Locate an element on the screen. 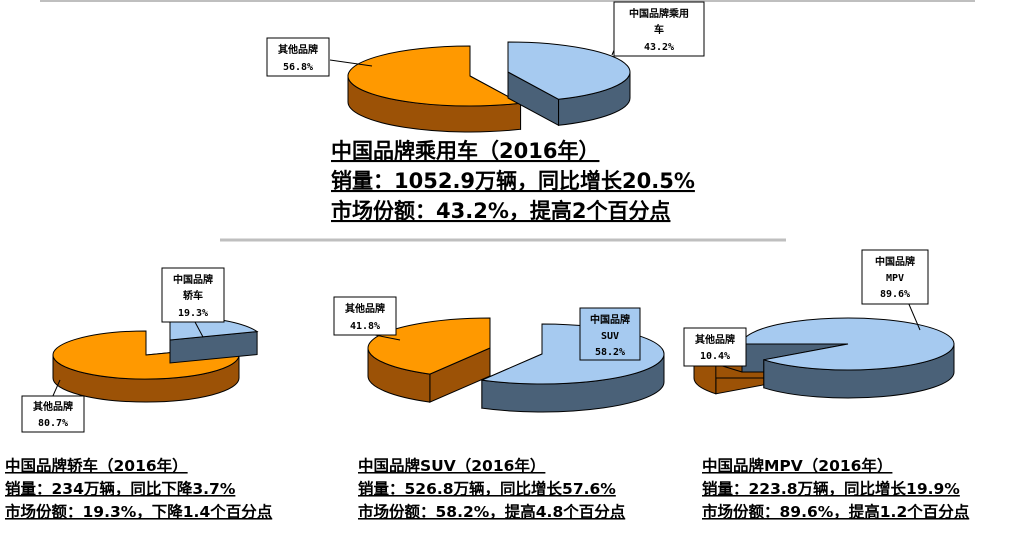 Image resolution: width=1015 pixels, height=547 pixels. pie0-slice-china-brand is located at coordinates (569, 84).